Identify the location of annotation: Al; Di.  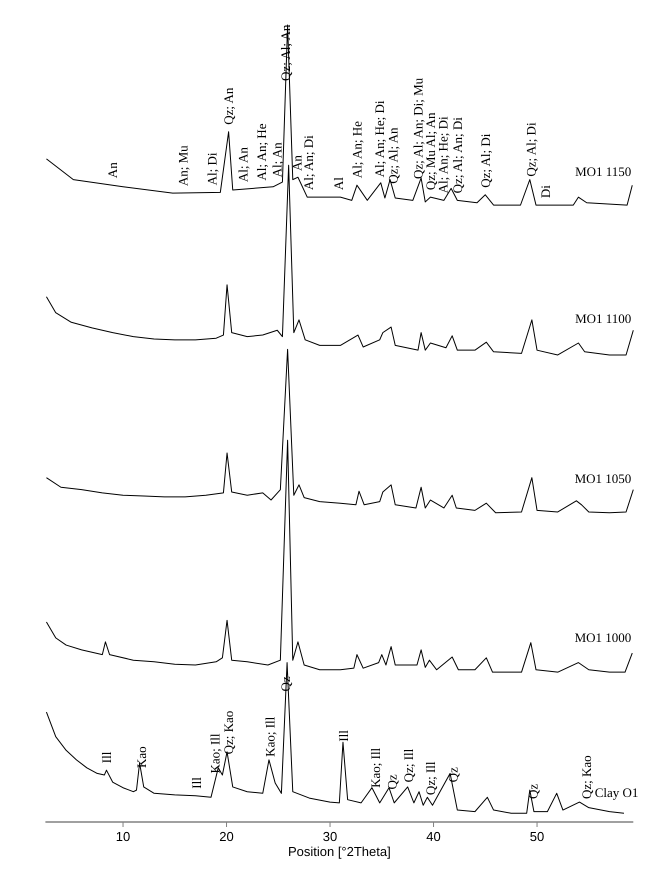
(212, 169).